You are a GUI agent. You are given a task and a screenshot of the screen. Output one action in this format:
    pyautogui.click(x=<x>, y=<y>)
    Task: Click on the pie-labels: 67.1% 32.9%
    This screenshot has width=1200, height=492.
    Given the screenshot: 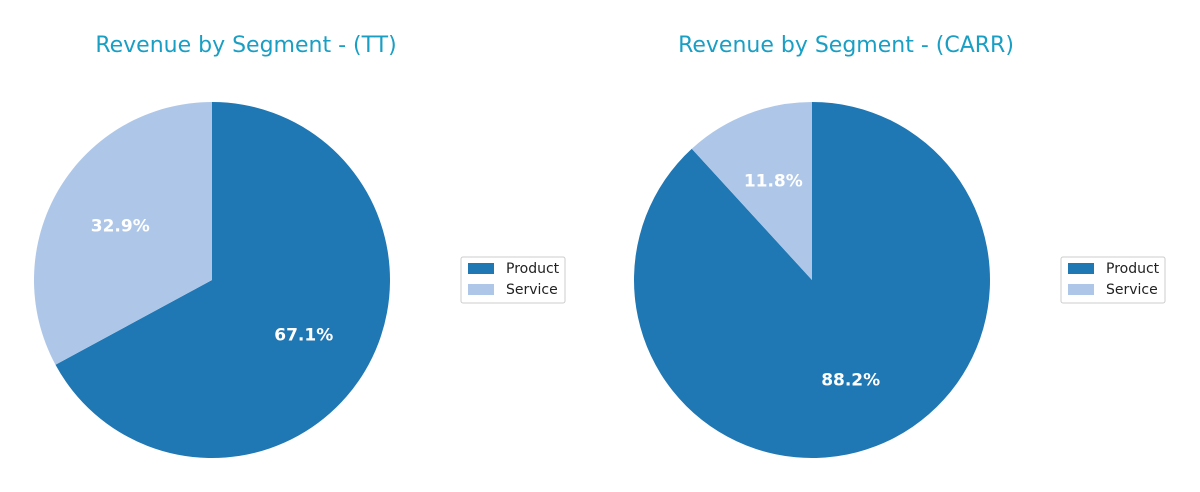 What is the action you would take?
    pyautogui.click(x=212, y=280)
    